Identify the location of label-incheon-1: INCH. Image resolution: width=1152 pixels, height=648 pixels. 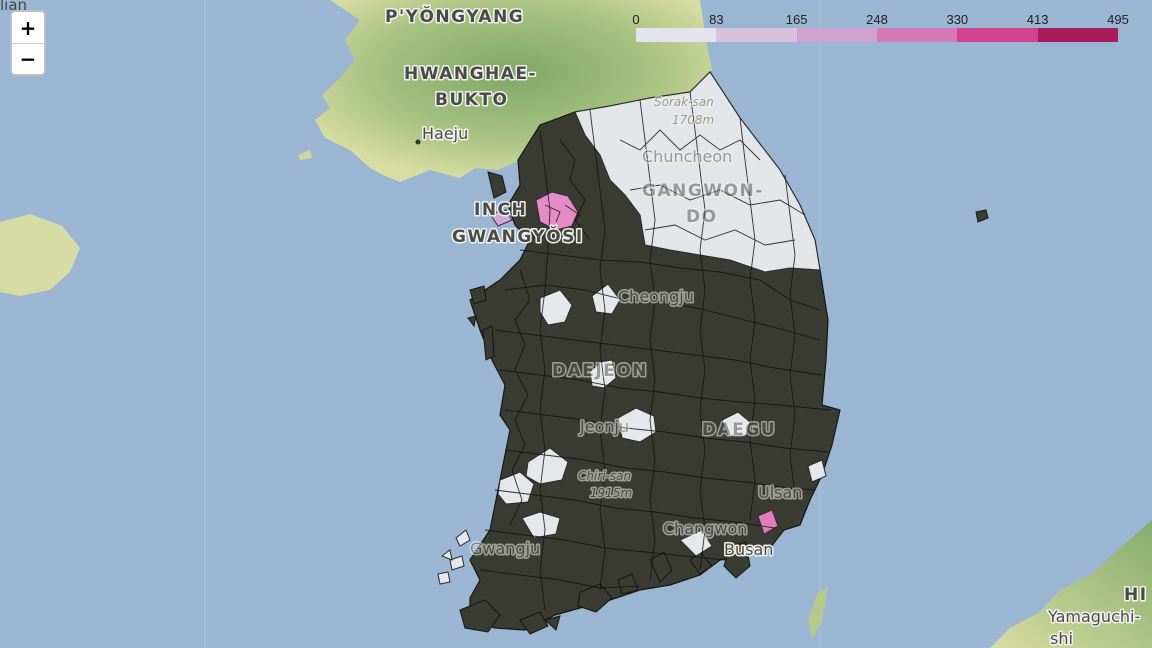
(500, 210).